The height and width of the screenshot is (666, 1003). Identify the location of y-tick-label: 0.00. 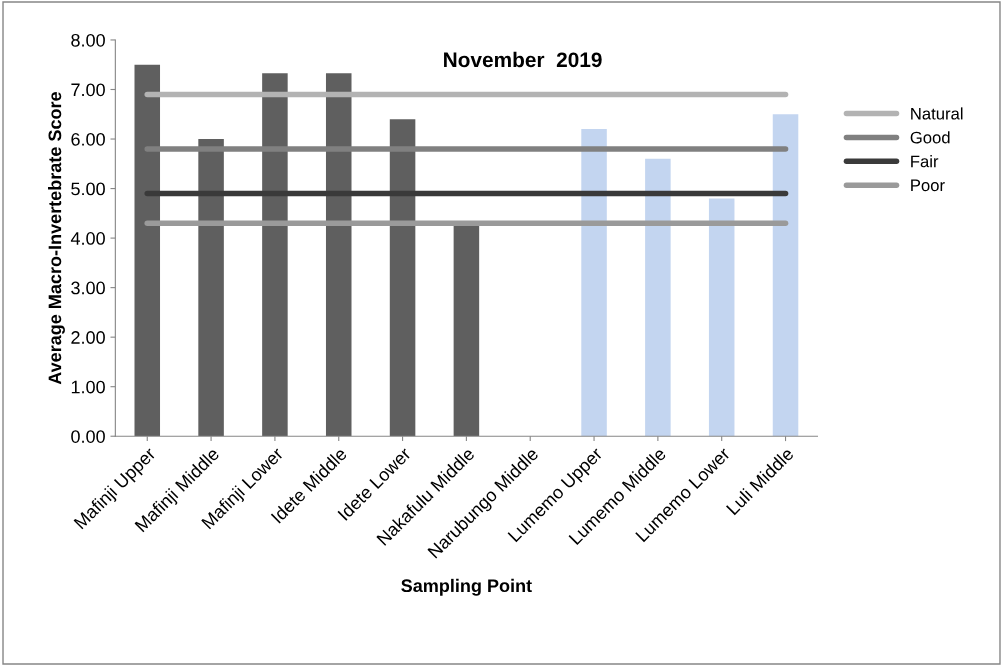
(88, 436).